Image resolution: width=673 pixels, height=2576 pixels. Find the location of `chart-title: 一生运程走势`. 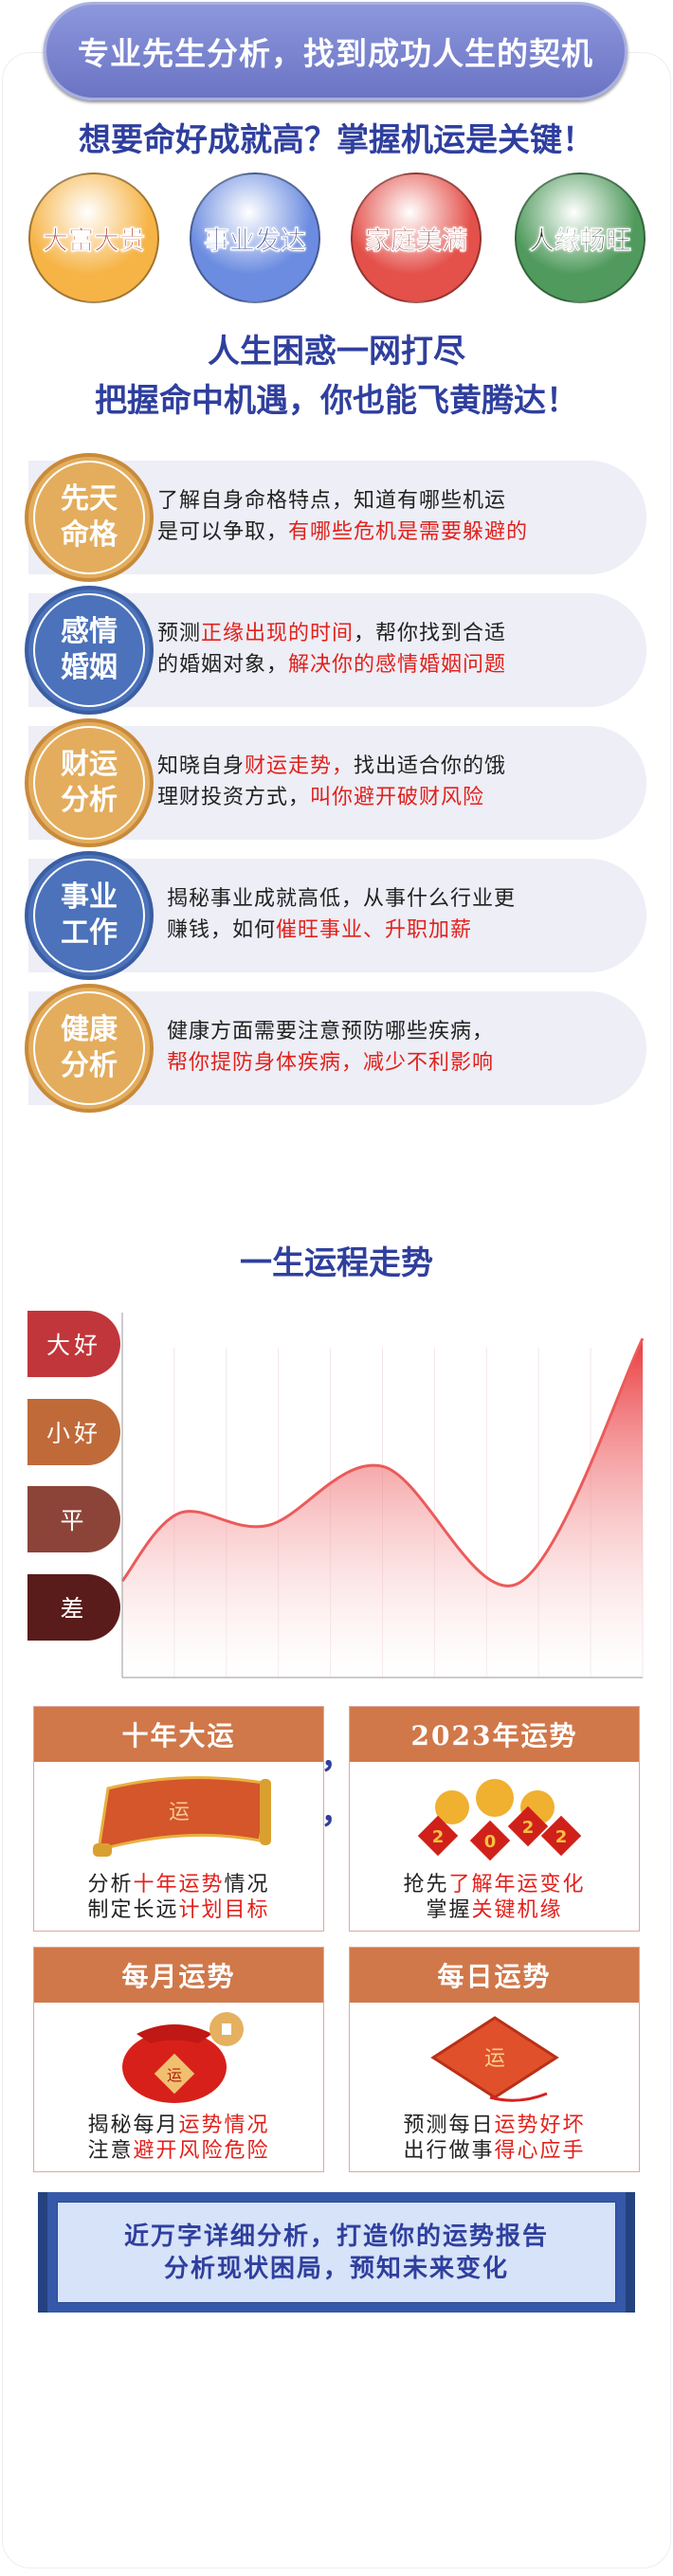

chart-title: 一生运程走势 is located at coordinates (336, 1263).